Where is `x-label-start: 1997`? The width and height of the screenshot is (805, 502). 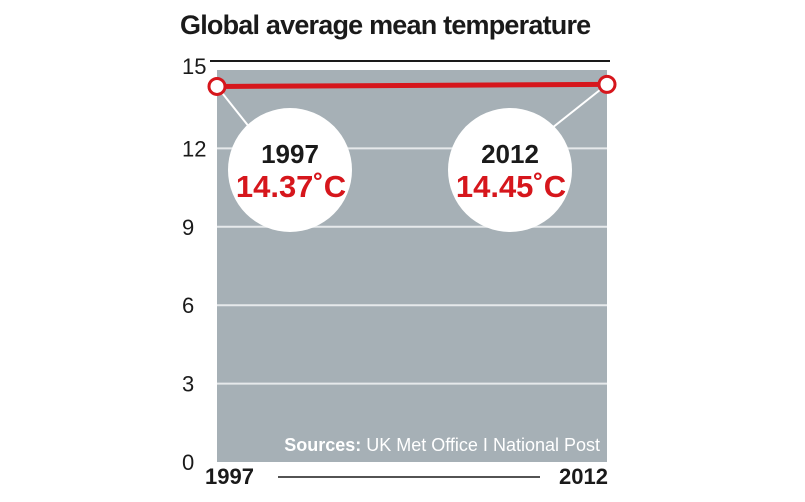
x-label-start: 1997 is located at coordinates (229, 476).